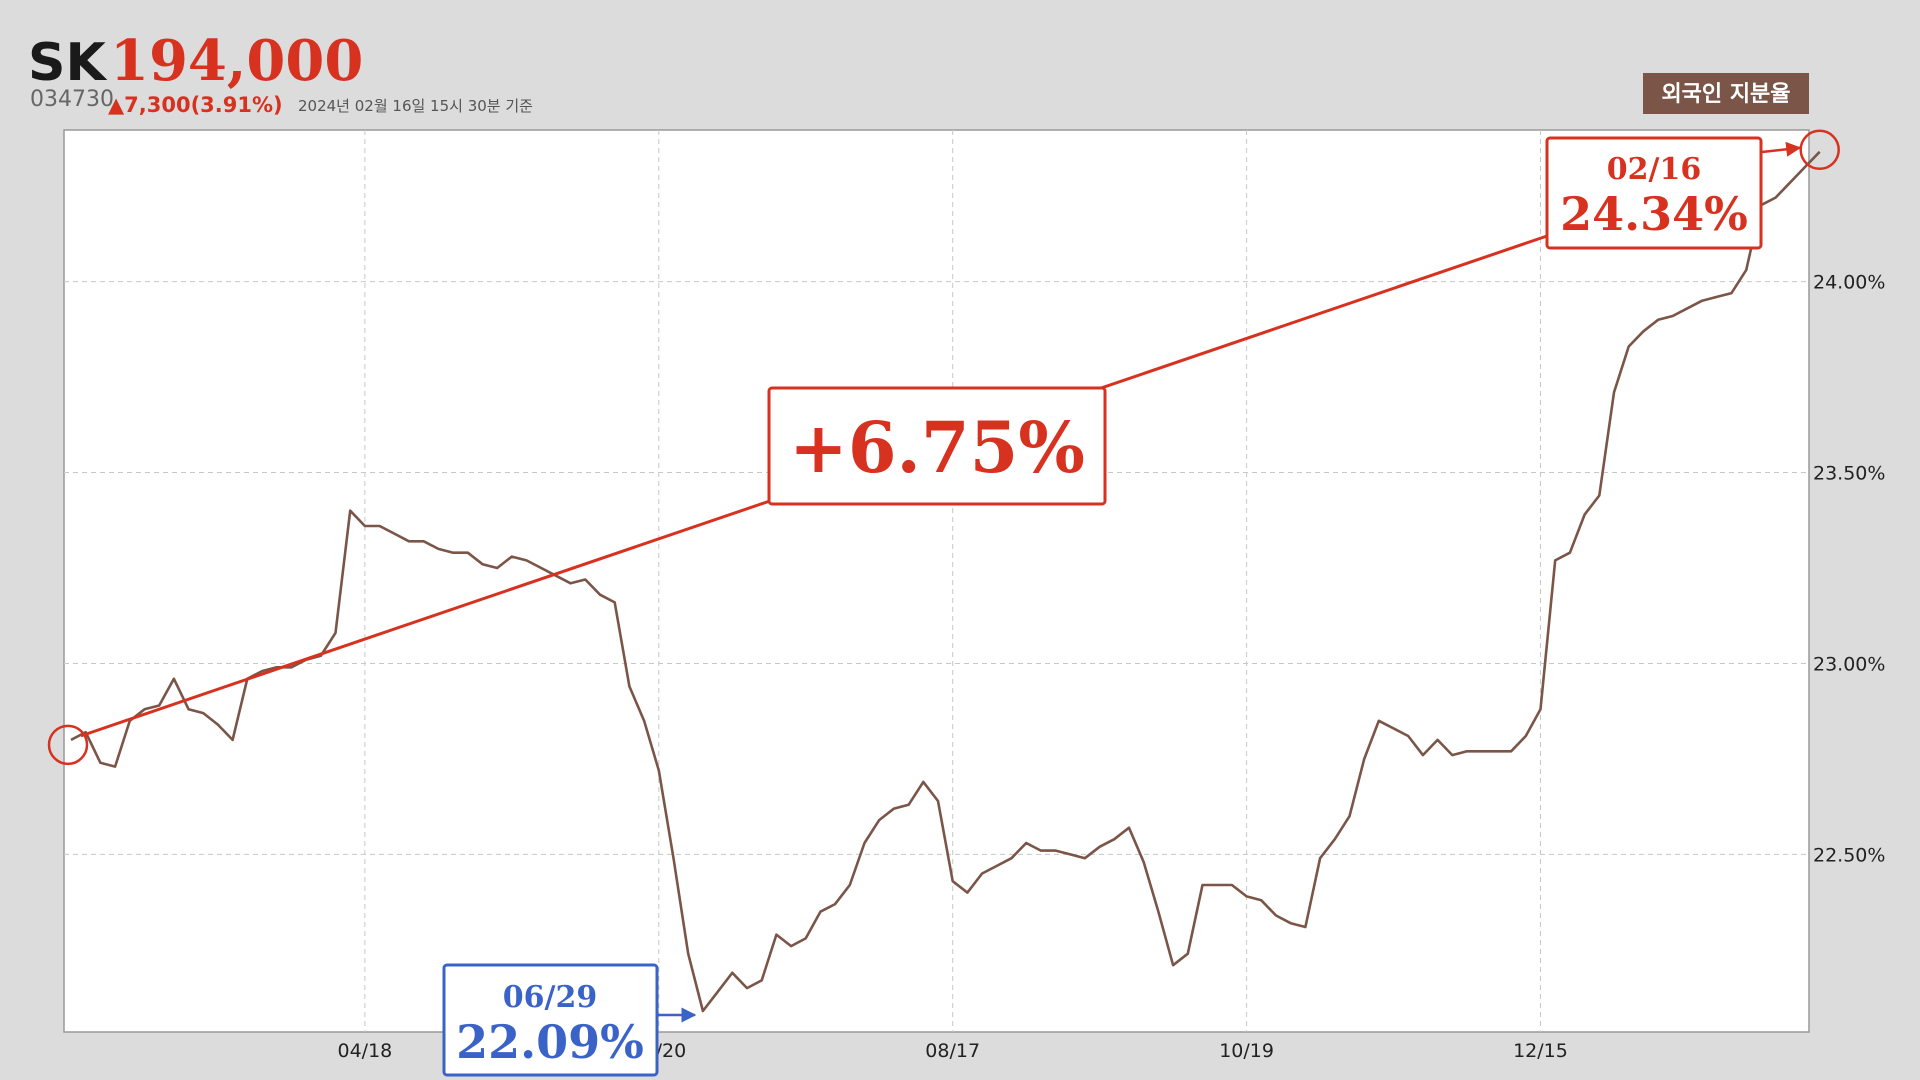 This screenshot has height=1080, width=1920. I want to click on low-box, so click(550, 1020).